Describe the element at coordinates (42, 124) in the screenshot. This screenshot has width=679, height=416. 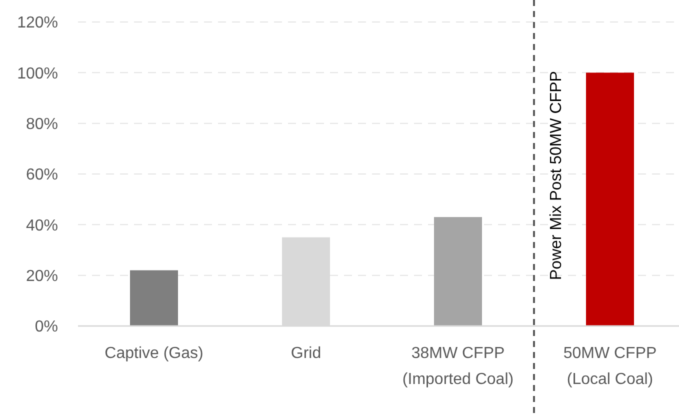
I see `y-tick-label: 80%` at that location.